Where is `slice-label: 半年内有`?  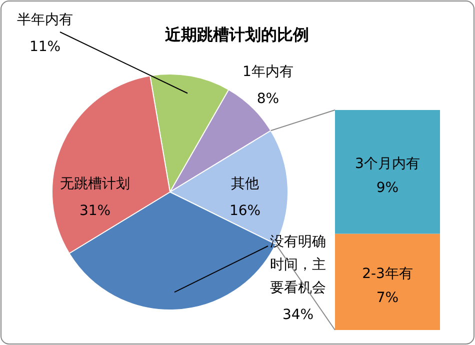 slice-label: 半年内有 is located at coordinates (45, 20).